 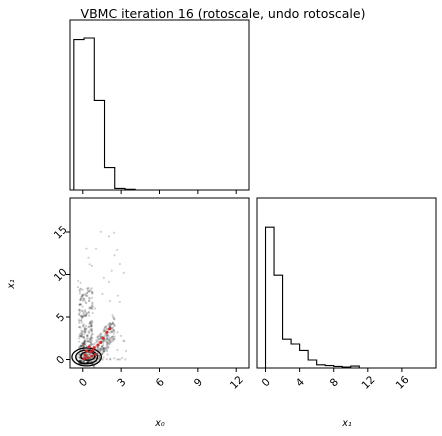 I want to click on joint-y-tick-label: 10, so click(x=61, y=275).